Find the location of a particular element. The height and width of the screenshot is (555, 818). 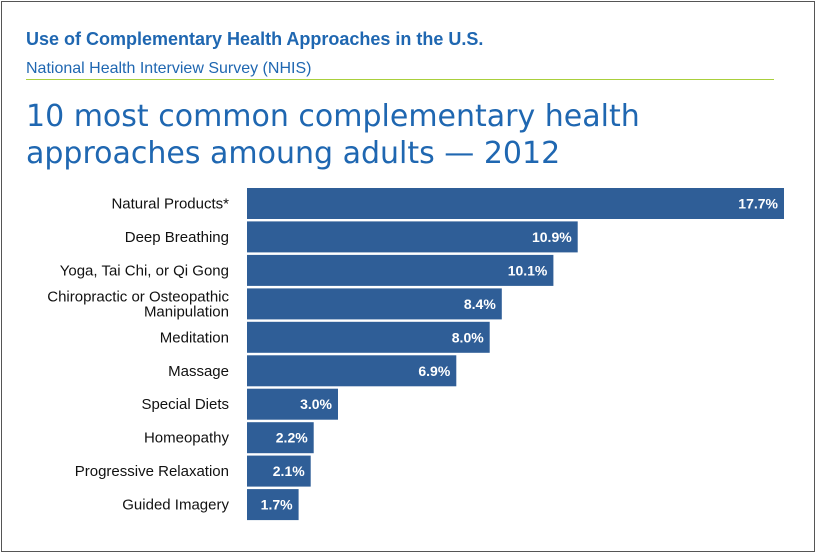

category-label: Natural Products* is located at coordinates (170, 204).